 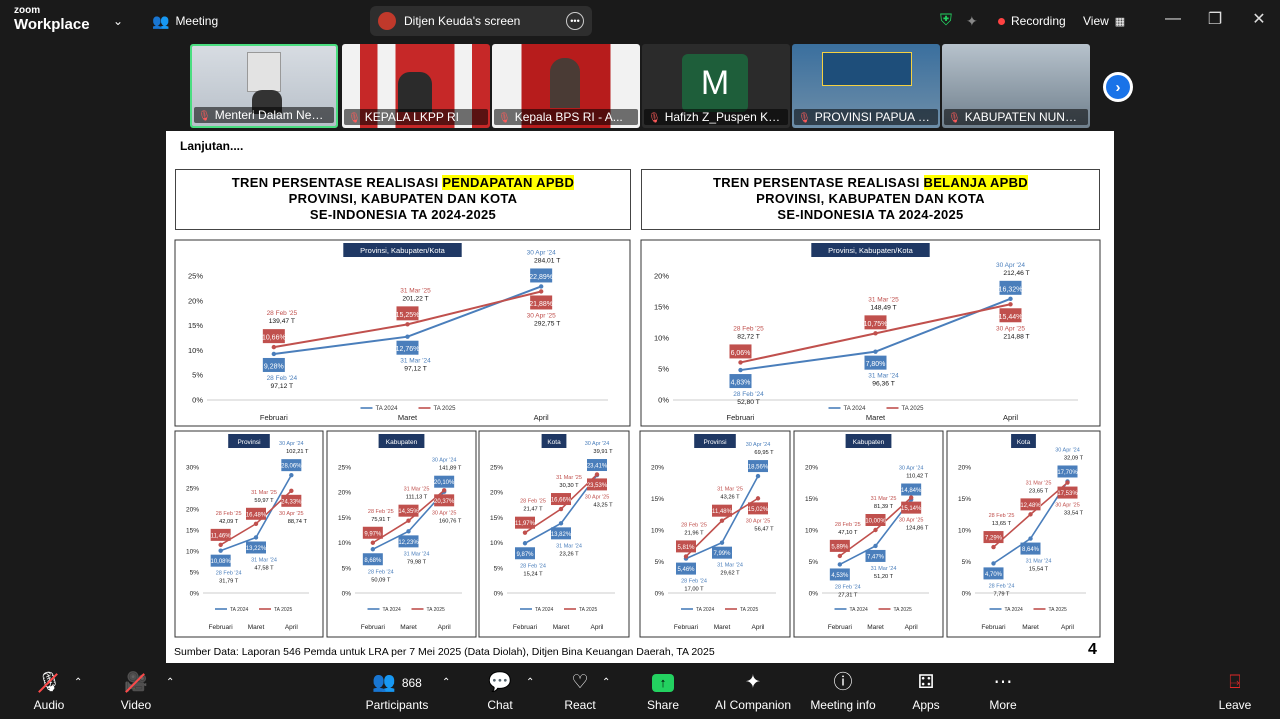 What do you see at coordinates (946, 20) in the screenshot?
I see `encryption-shield-icon: ⛨` at bounding box center [946, 20].